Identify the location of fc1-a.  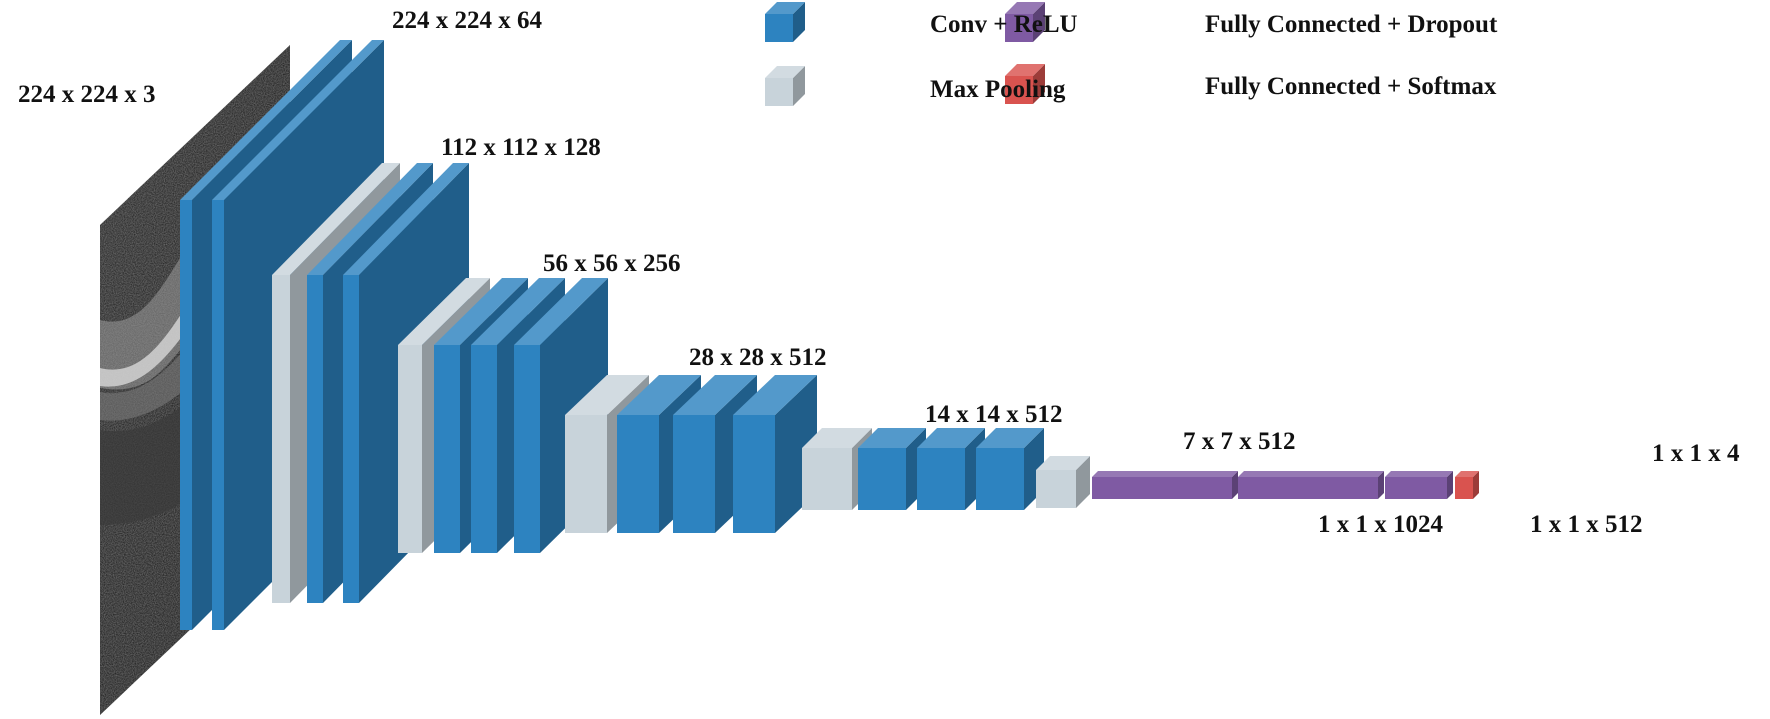
(1165, 485).